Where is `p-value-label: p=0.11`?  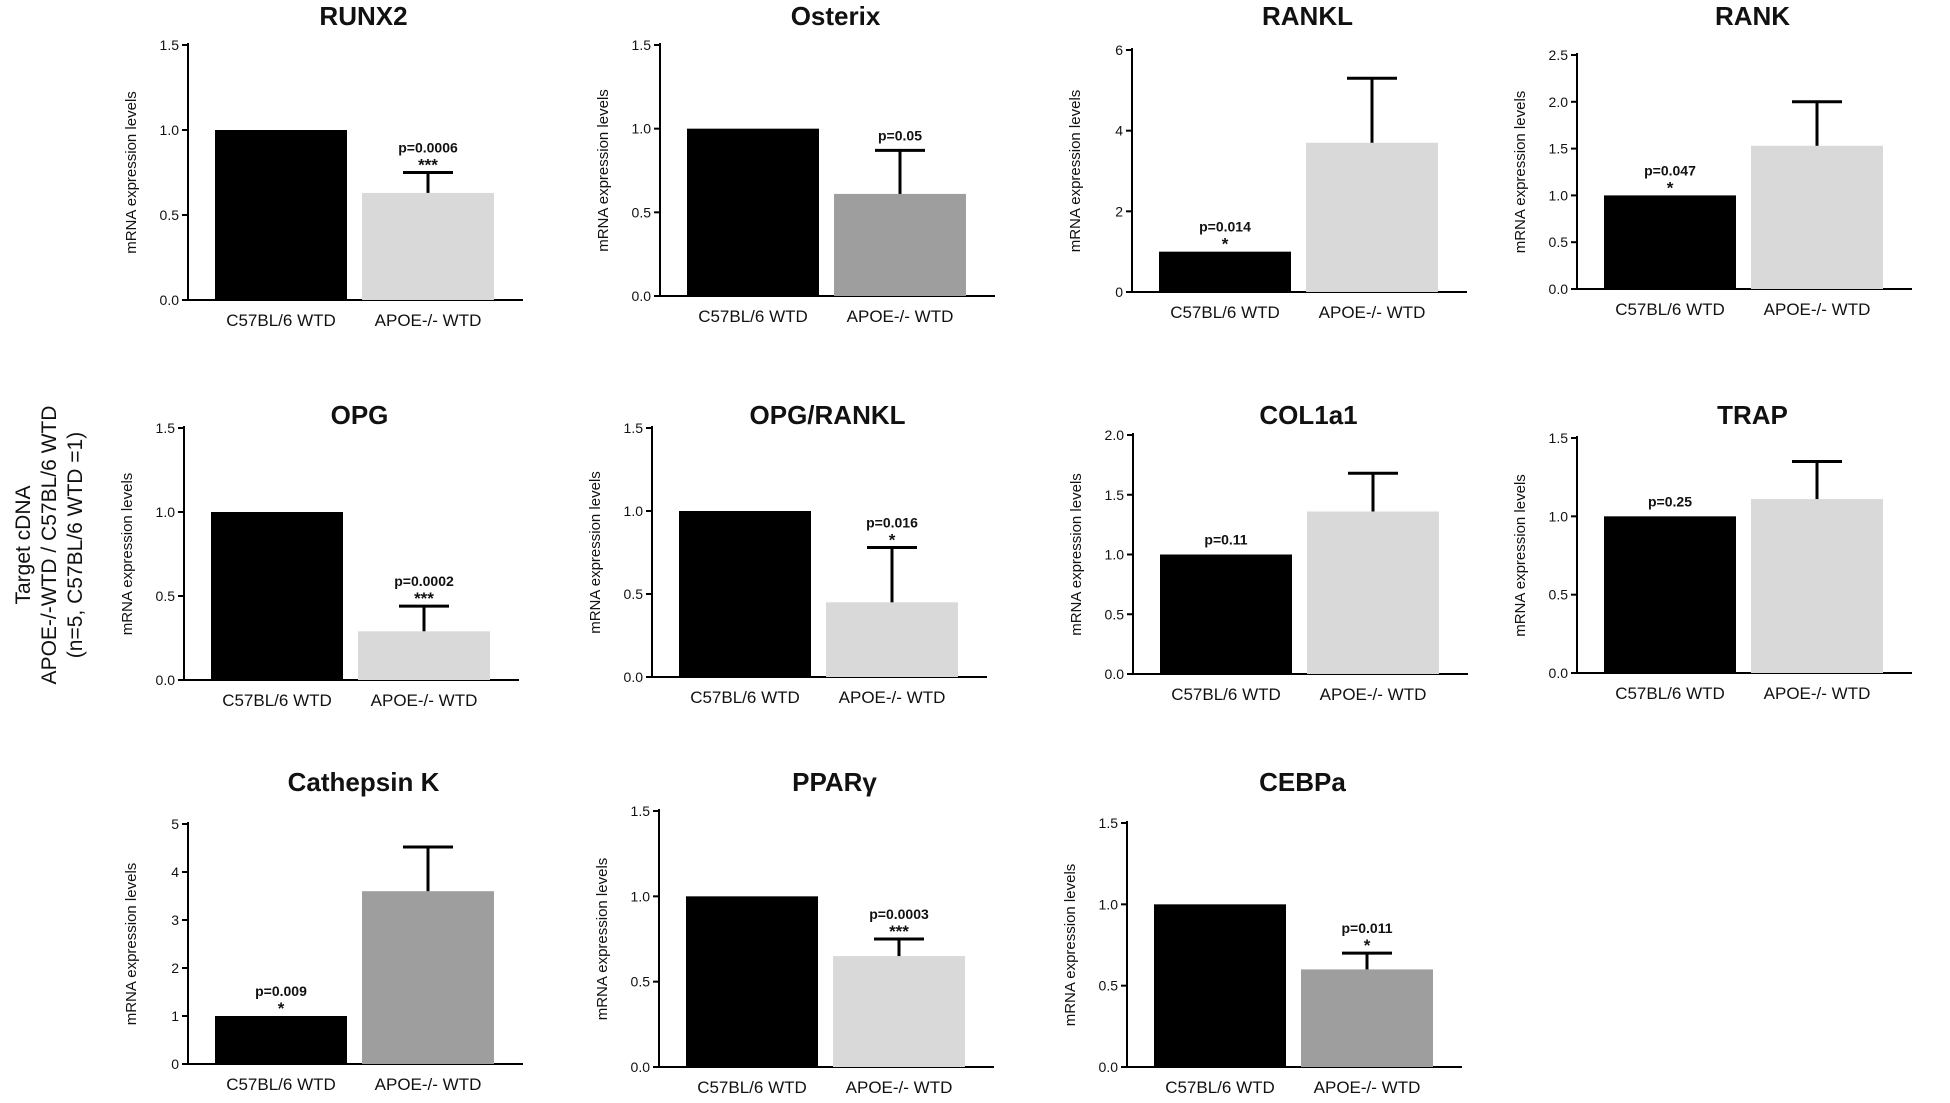
p-value-label: p=0.11 is located at coordinates (1225, 540).